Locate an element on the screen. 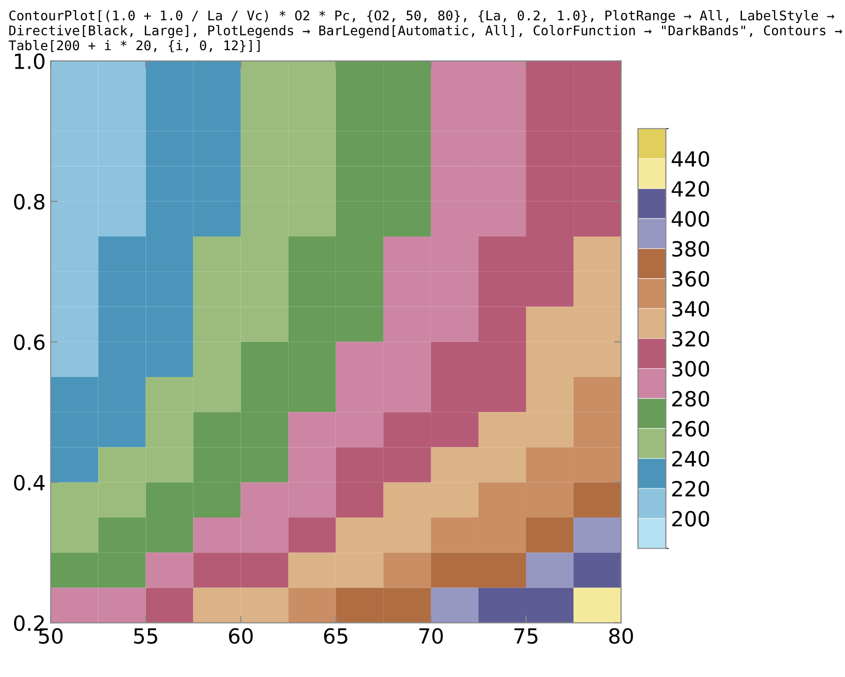 Image resolution: width=845 pixels, height=677 pixels. color-bar-label: 240 is located at coordinates (691, 458).